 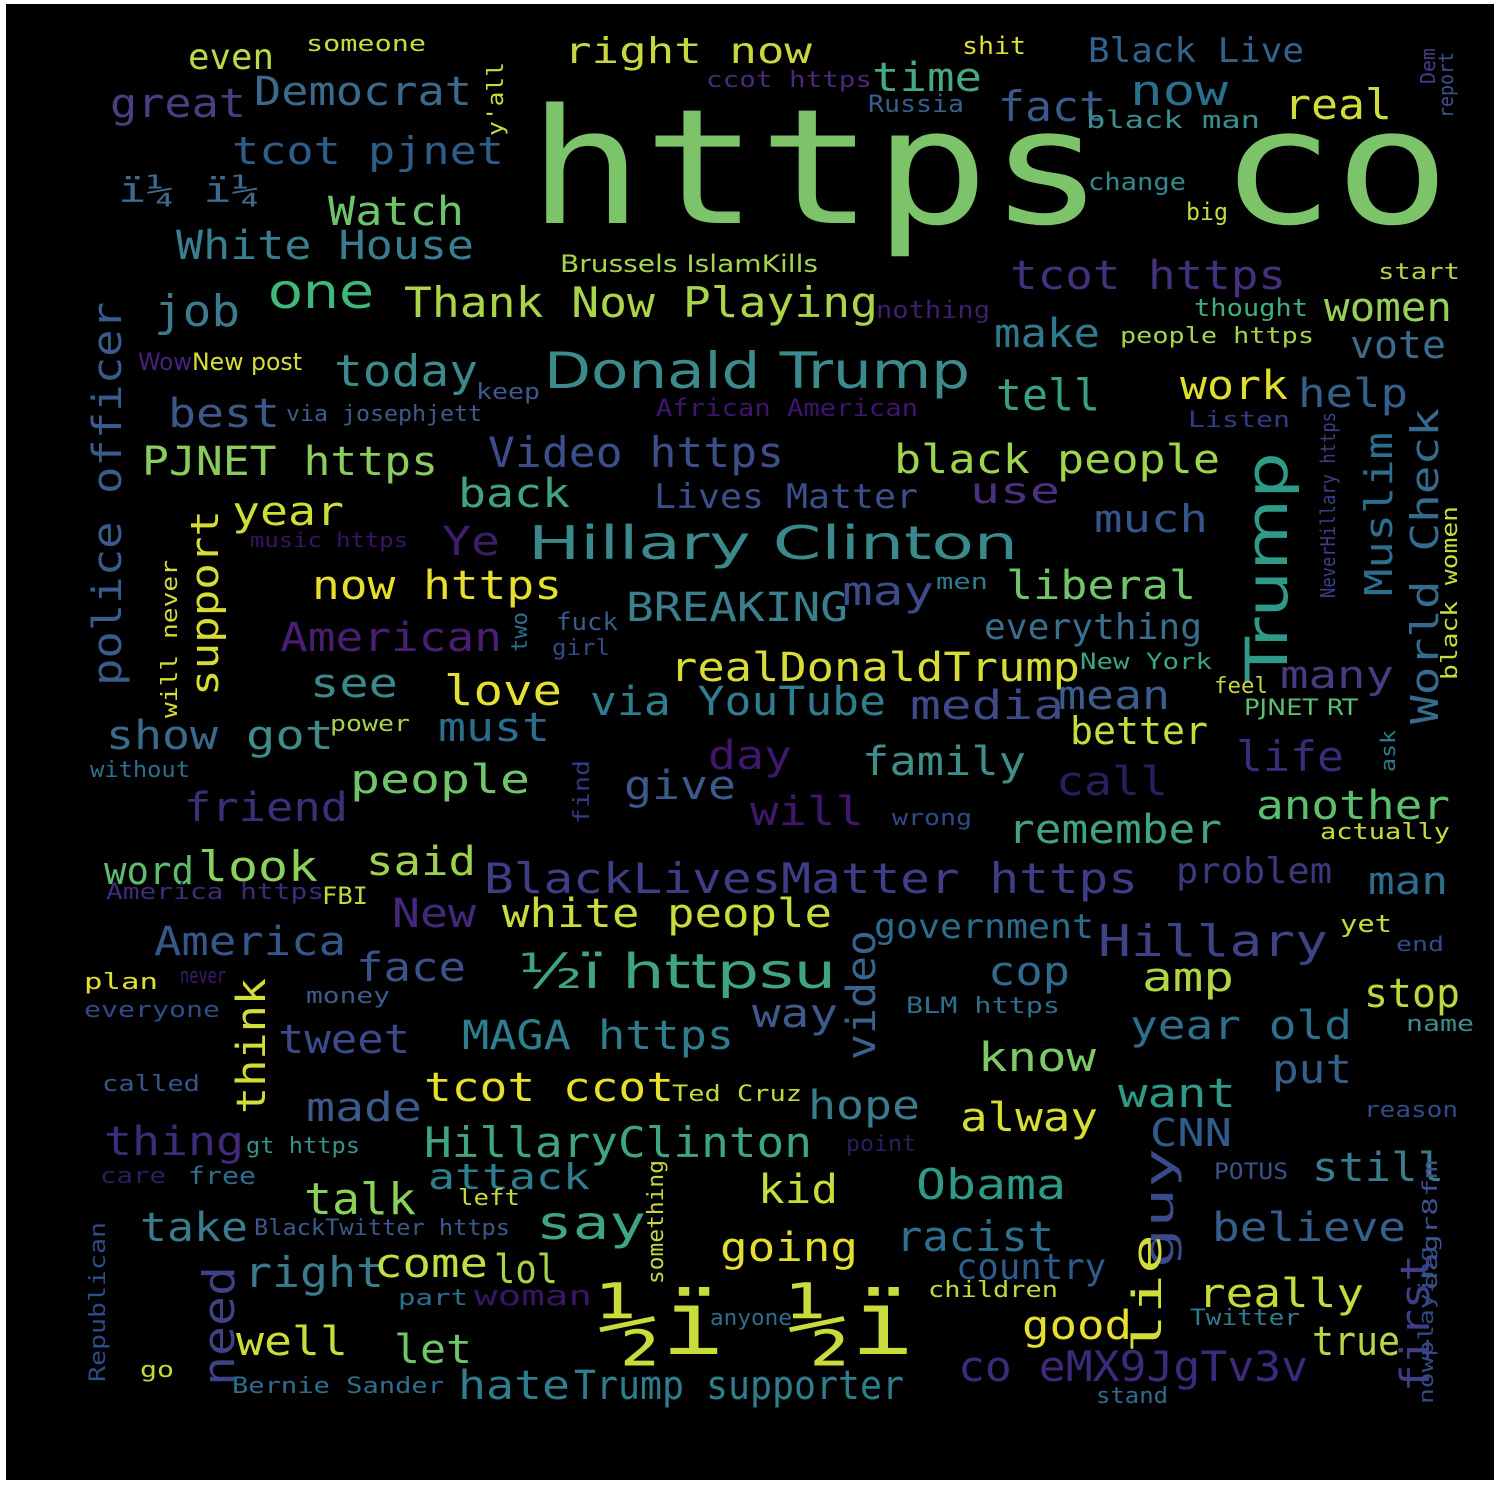 I want to click on cloud-word: woman, so click(x=533, y=1295).